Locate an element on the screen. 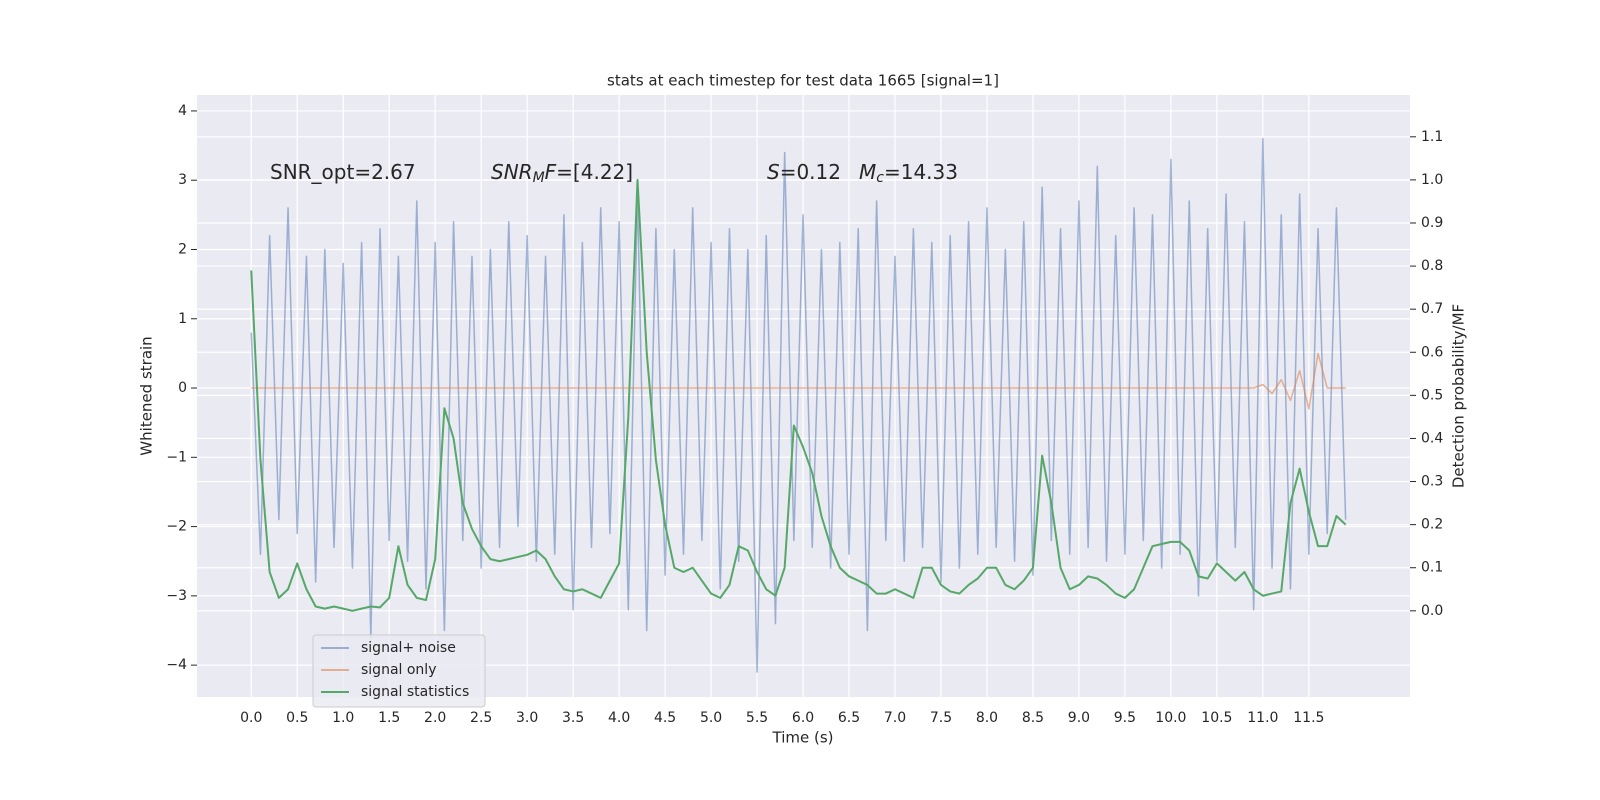  y-tick-label: 0 is located at coordinates (182, 388).